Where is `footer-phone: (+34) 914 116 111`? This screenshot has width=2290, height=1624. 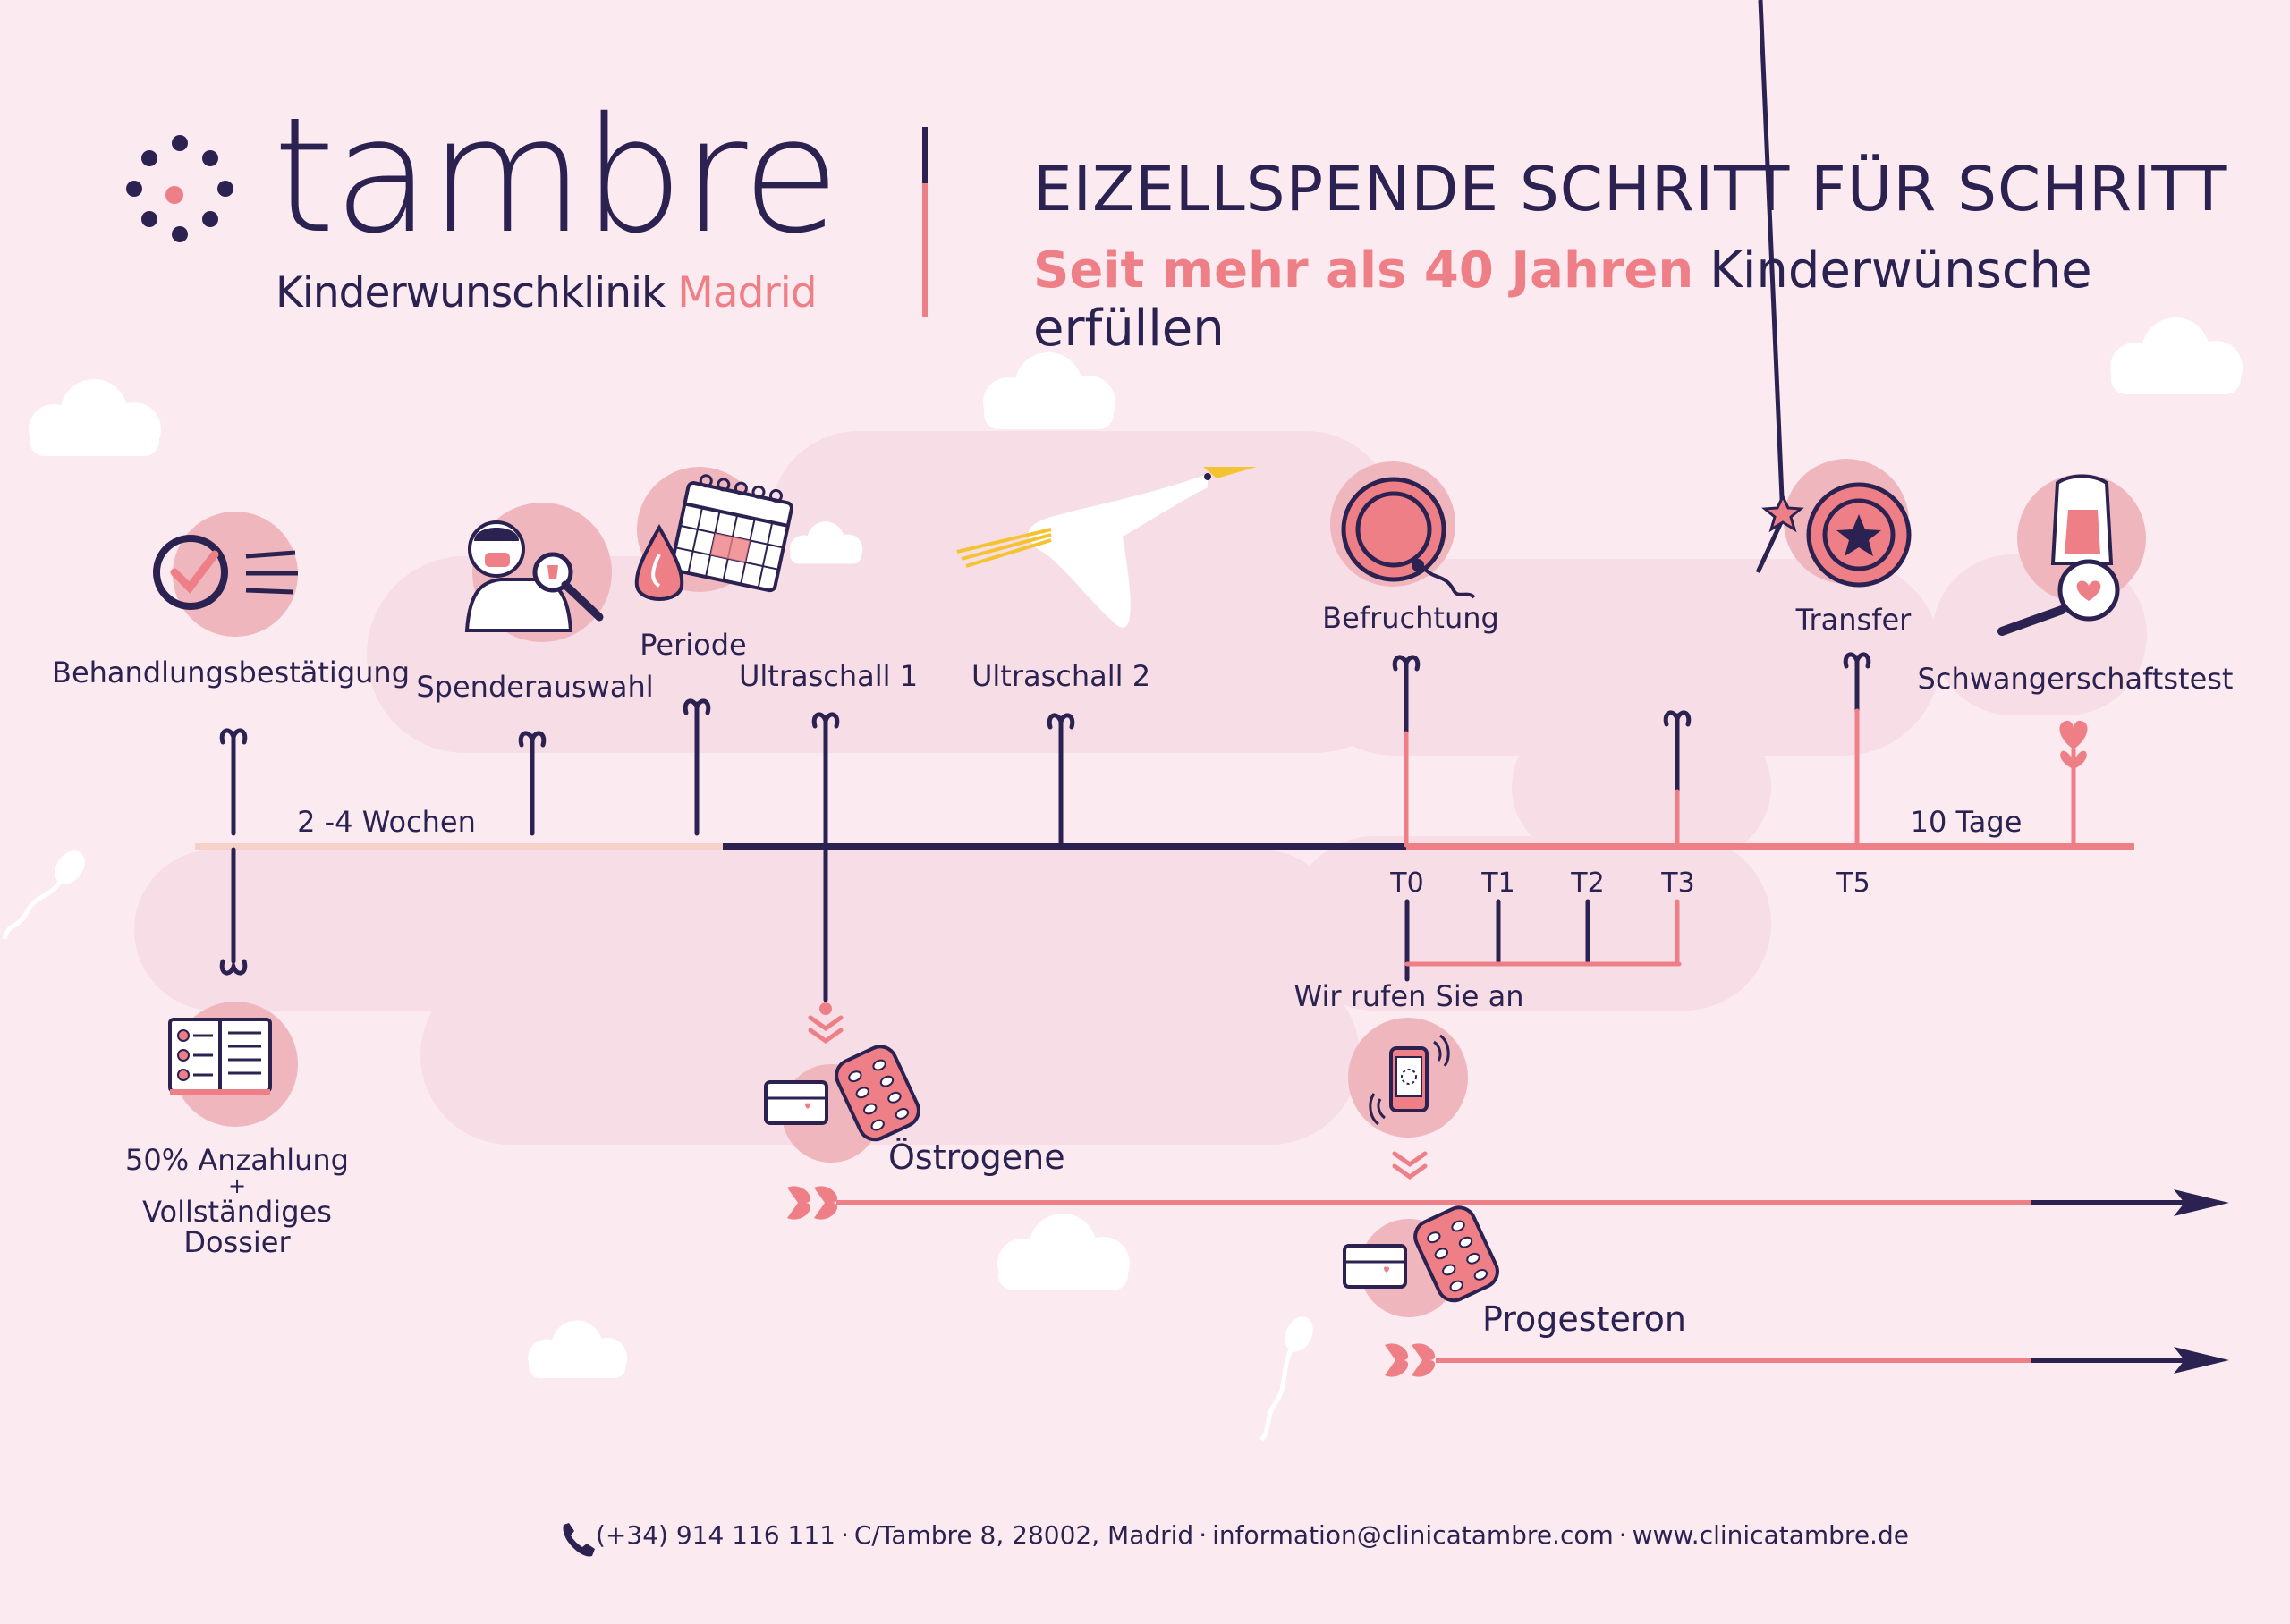 footer-phone: (+34) 914 116 111 is located at coordinates (715, 1535).